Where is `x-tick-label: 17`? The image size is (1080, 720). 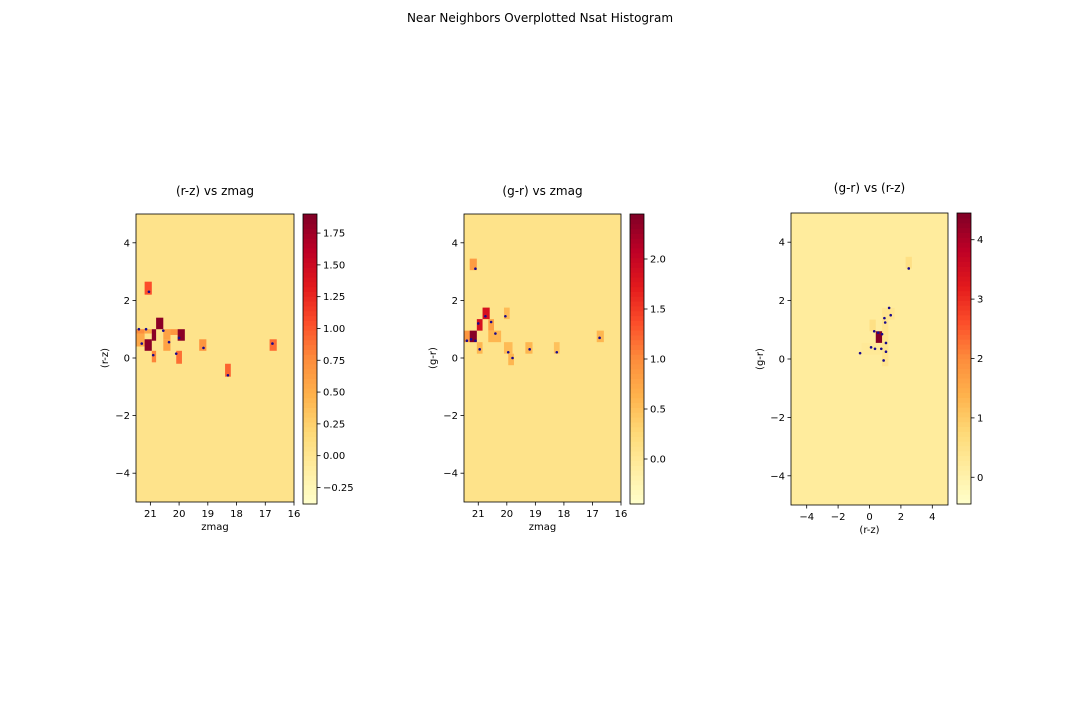 x-tick-label: 17 is located at coordinates (265, 514).